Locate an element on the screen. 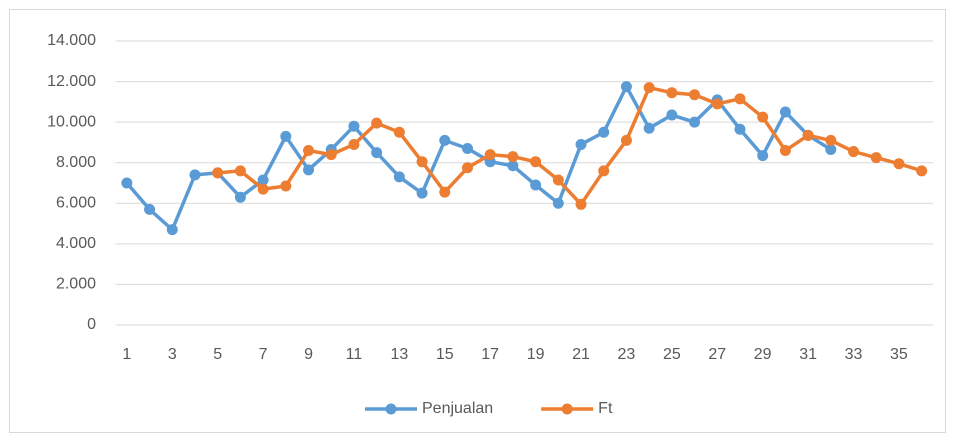 The height and width of the screenshot is (441, 954). y-tick-label: 10.000 is located at coordinates (71, 121).